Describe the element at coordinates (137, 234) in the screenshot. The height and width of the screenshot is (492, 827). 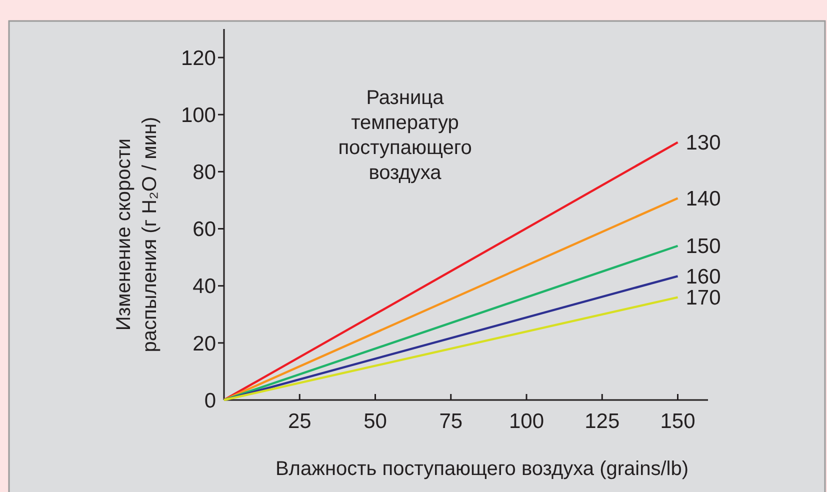
I see `y-axis-title: Изменение скорости распыления (г H₂O / мин)` at that location.